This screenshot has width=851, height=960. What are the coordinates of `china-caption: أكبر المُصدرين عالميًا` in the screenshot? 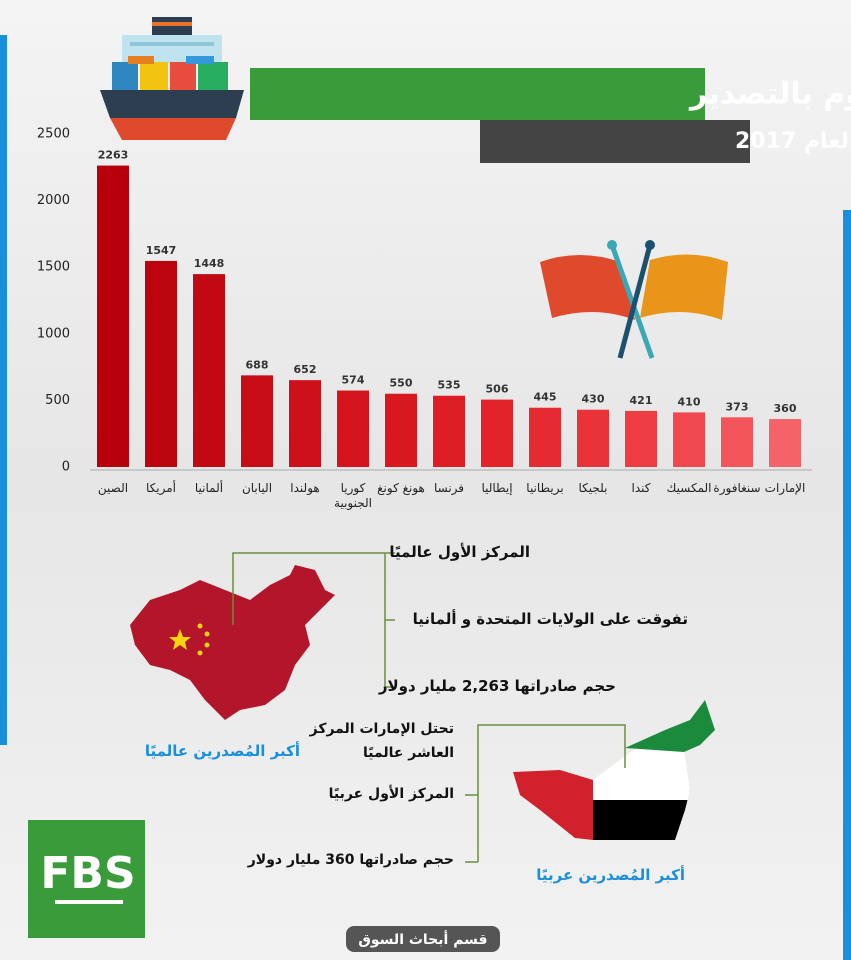 It's located at (222, 751).